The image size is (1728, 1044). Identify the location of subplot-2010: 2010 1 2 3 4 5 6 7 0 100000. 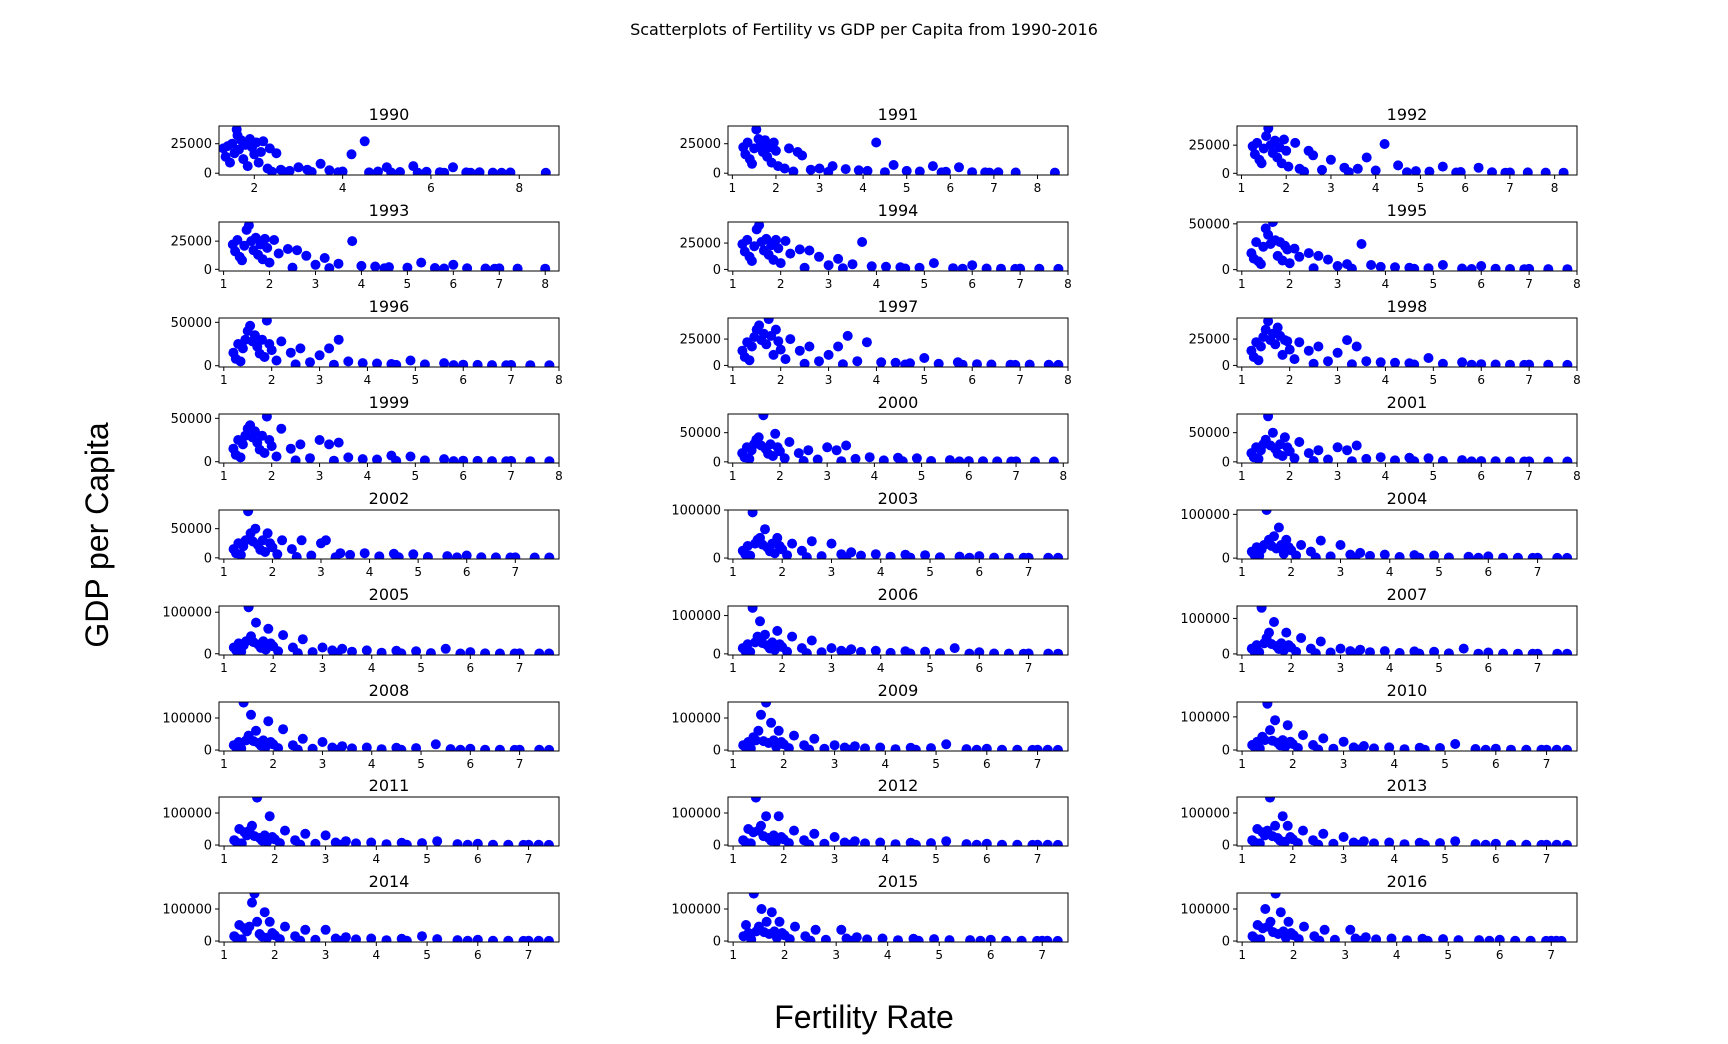
(1379, 726).